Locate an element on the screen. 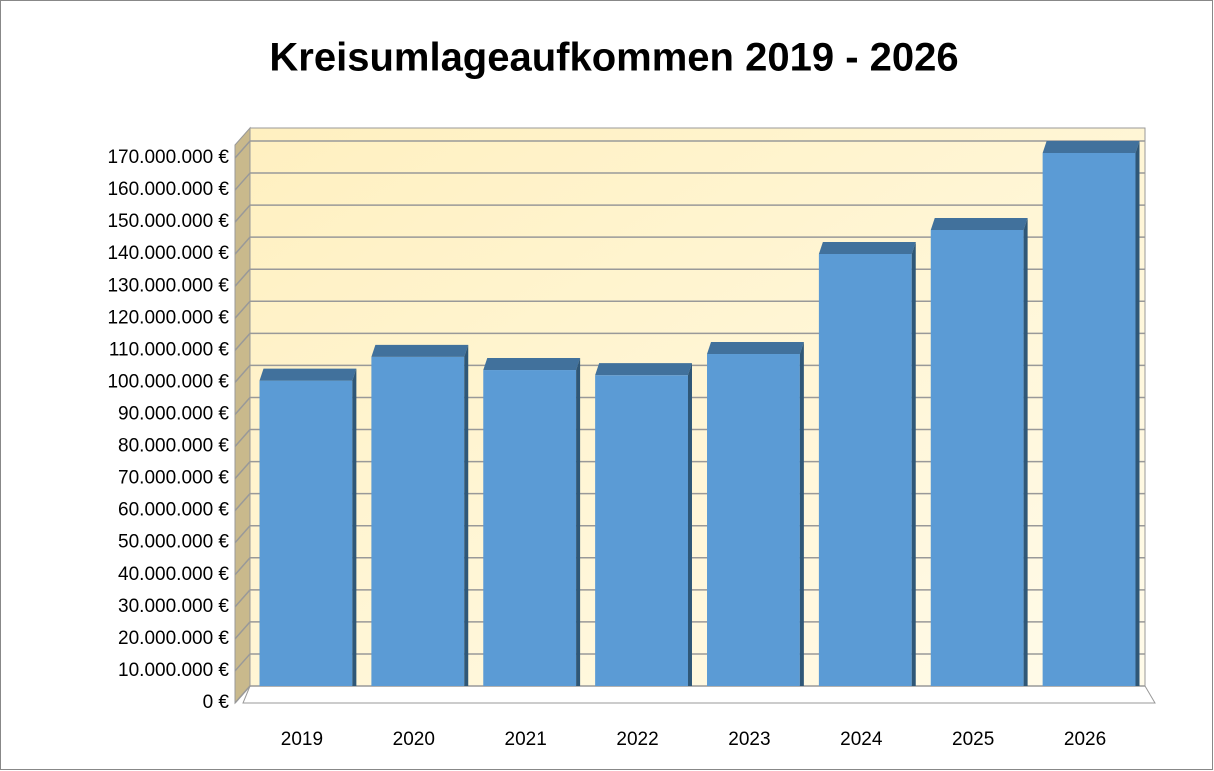  y-tick-label: 70.000.000 € is located at coordinates (173, 478).